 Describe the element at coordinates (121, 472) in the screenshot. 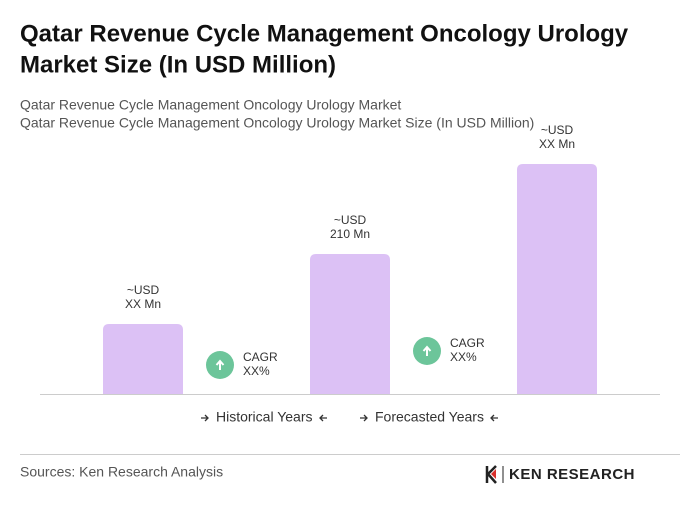

I see `source: Sources: Ken Research Analysis` at that location.